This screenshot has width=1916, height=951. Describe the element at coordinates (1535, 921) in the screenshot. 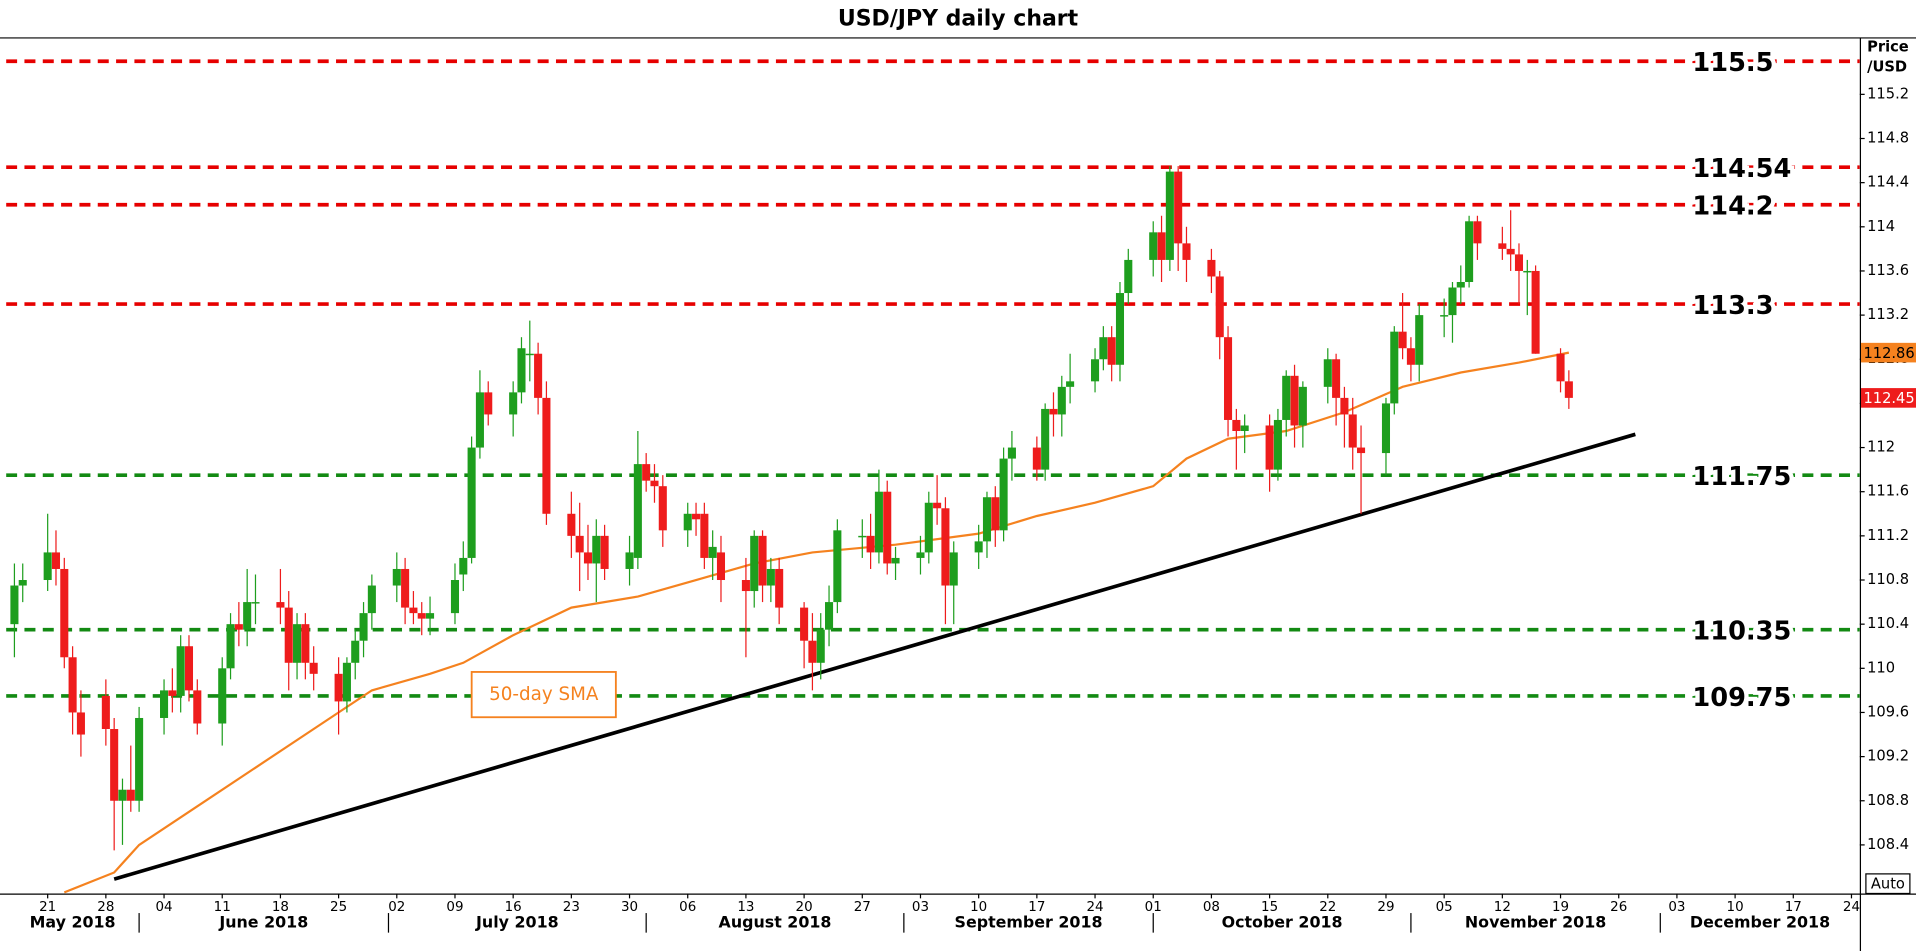

I see `month-label: November 2018` at that location.